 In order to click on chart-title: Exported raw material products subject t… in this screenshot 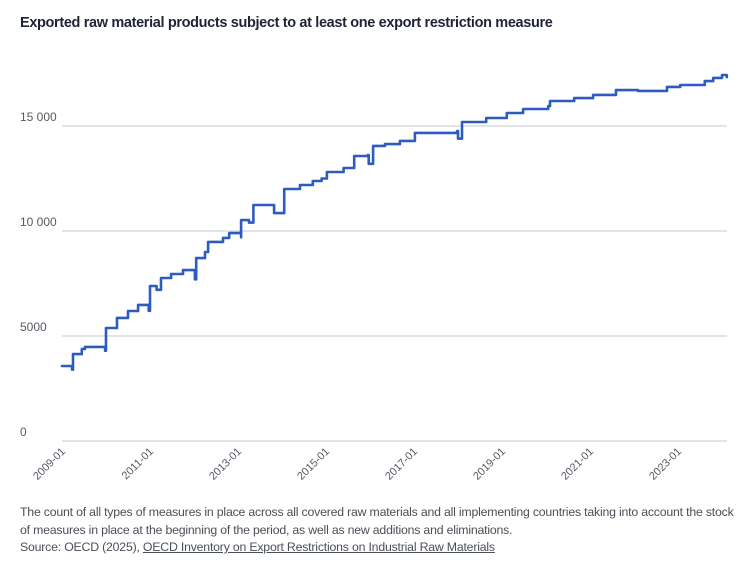, I will do `click(286, 23)`.